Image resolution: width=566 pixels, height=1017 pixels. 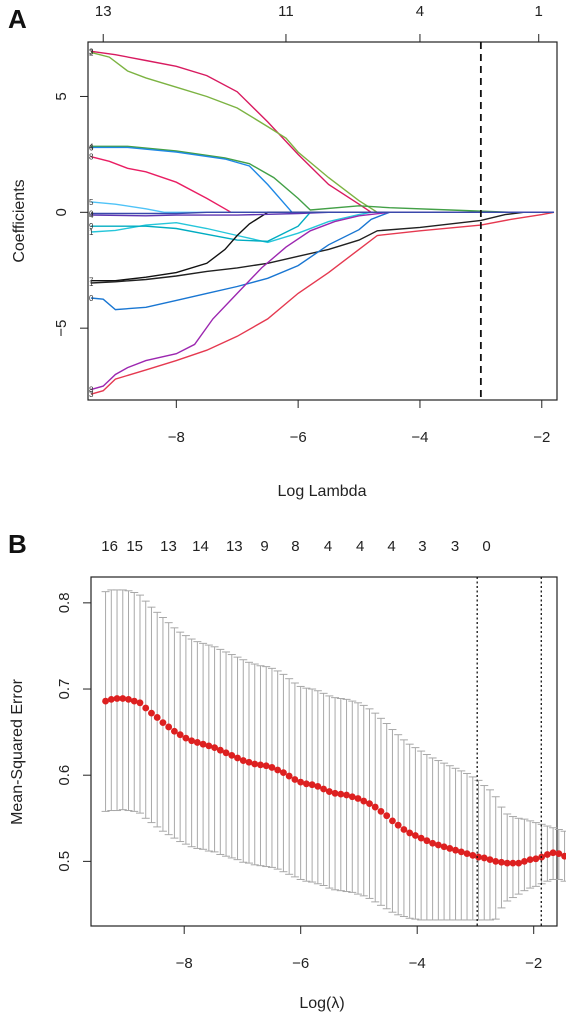 I want to click on panel-a-x-axis-title: Log Lambda, so click(x=322, y=491).